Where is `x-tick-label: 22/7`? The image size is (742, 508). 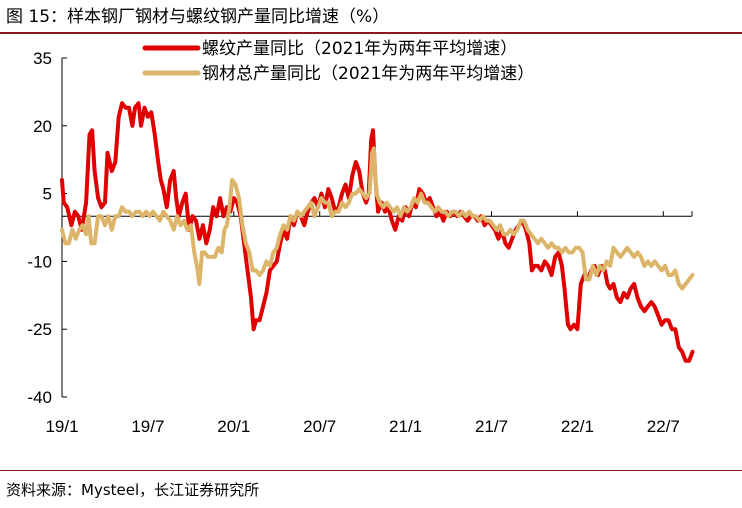 x-tick-label: 22/7 is located at coordinates (663, 426).